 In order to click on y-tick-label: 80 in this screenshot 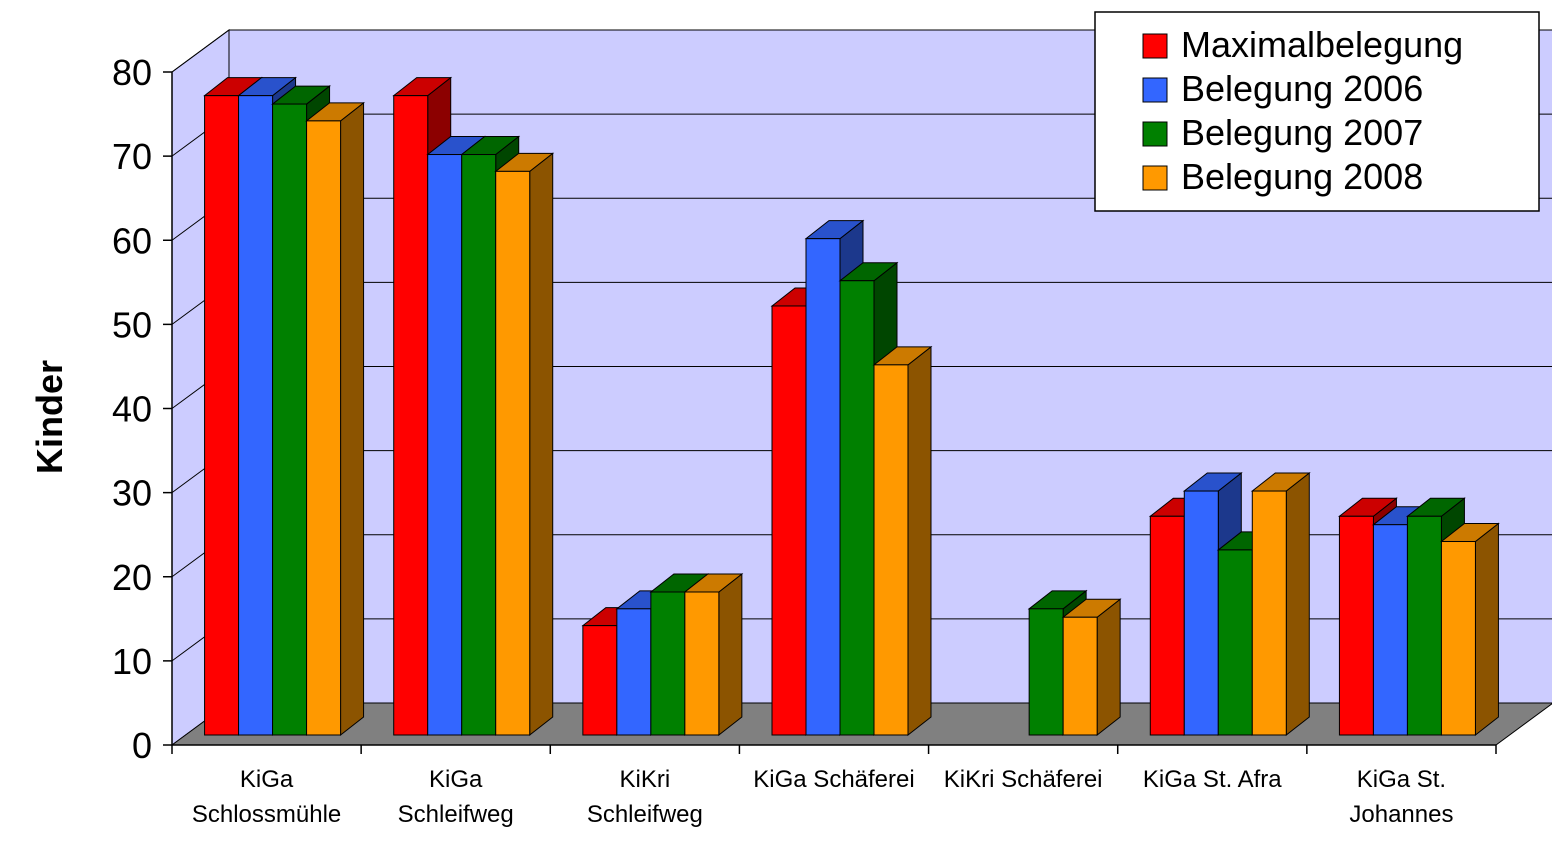, I will do `click(132, 72)`.